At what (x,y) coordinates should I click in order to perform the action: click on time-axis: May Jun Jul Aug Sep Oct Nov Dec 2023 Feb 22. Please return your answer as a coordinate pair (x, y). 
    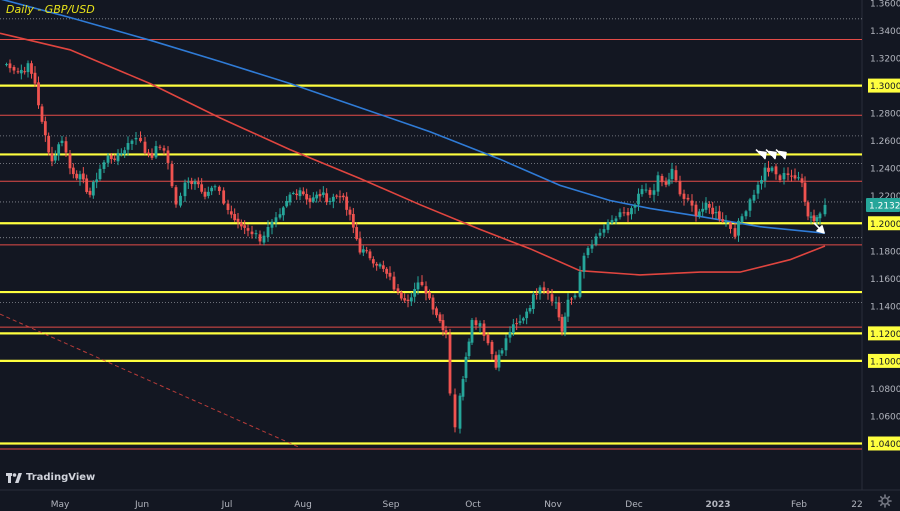
    Looking at the image, I should click on (457, 505).